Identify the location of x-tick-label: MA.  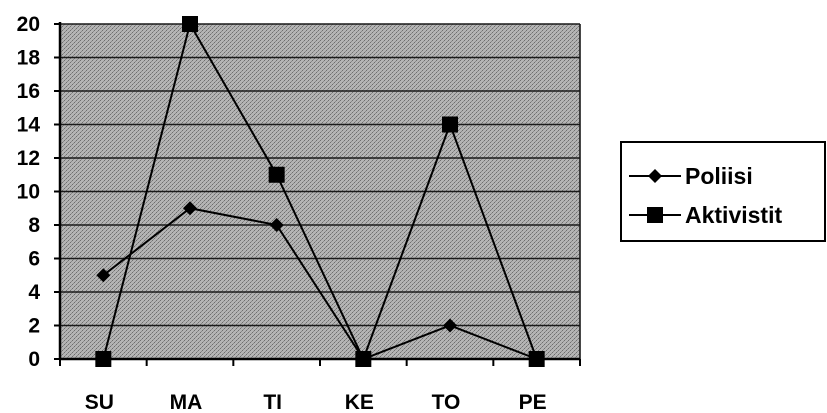
(186, 402).